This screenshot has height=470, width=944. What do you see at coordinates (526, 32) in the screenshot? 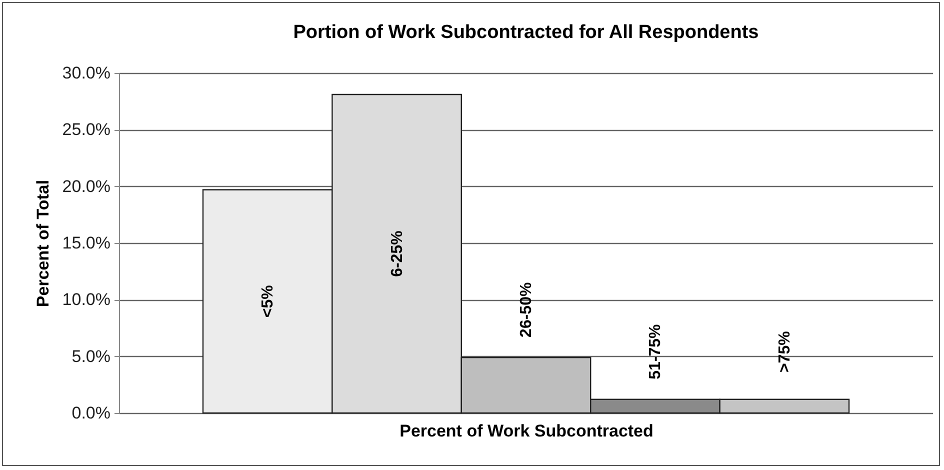
I see `chart-title: Portion of Work Subcontracted for All Respondents` at bounding box center [526, 32].